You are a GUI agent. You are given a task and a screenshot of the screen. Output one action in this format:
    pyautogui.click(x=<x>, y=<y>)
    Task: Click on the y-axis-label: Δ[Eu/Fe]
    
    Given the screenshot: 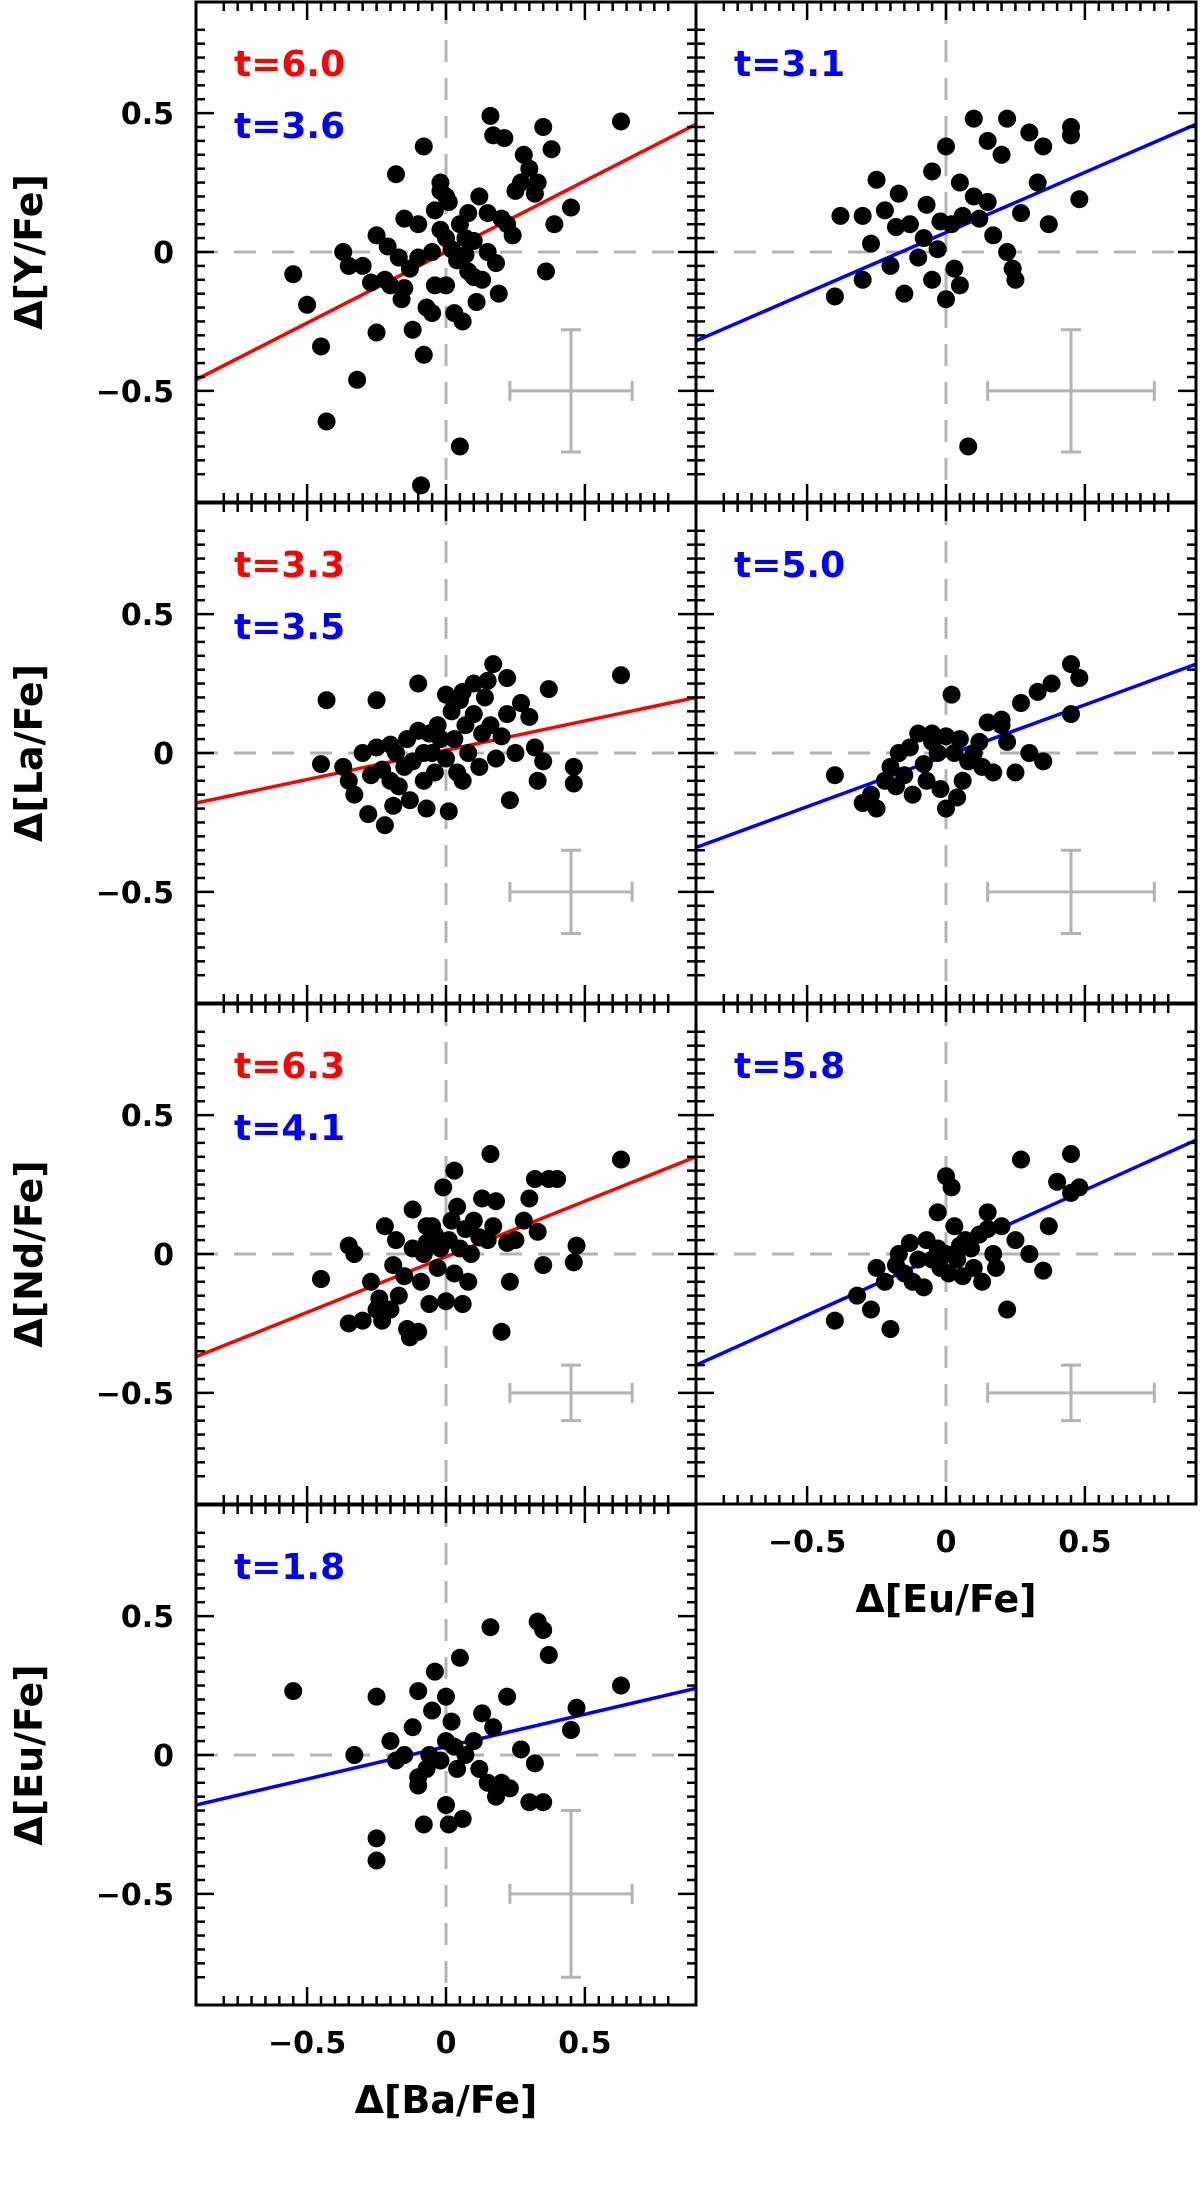 What is the action you would take?
    pyautogui.click(x=29, y=1754)
    